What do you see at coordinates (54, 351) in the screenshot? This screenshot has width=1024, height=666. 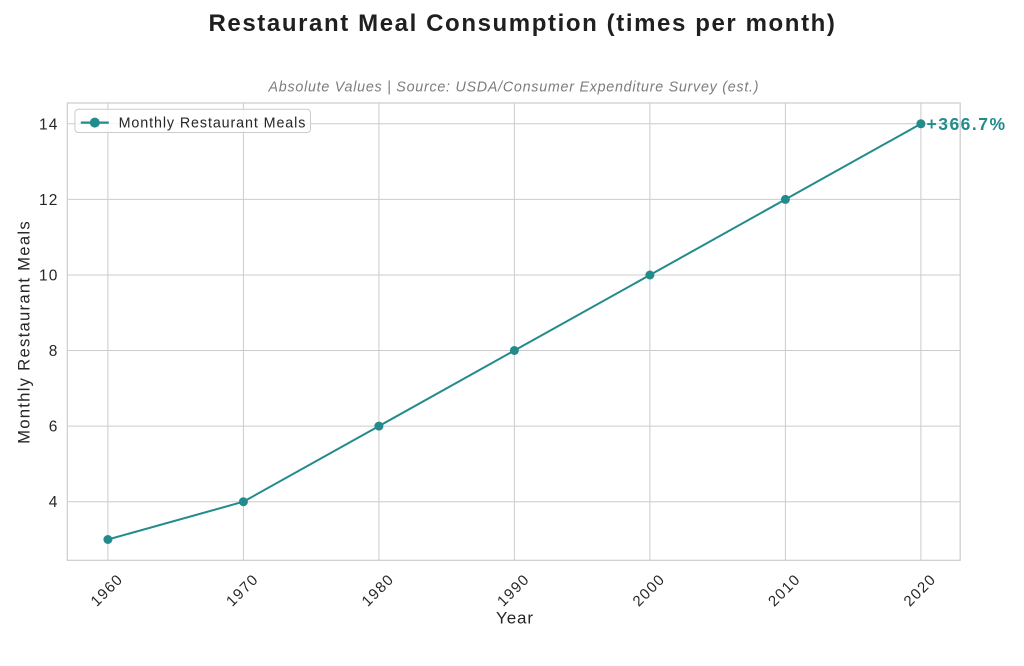 I see `svg-text: 8` at bounding box center [54, 351].